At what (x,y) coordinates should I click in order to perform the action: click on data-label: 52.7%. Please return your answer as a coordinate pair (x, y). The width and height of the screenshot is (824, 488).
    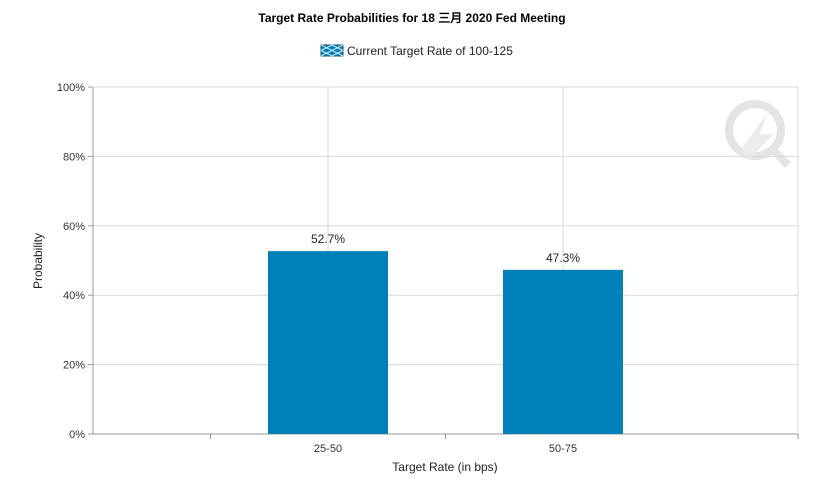
    Looking at the image, I should click on (328, 239).